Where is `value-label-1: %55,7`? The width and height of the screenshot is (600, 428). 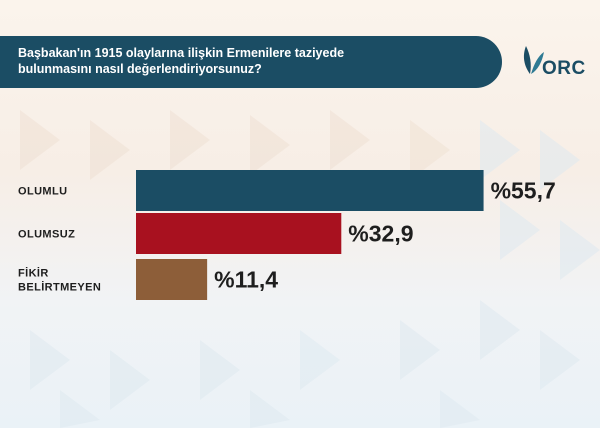 value-label-1: %55,7 is located at coordinates (523, 191).